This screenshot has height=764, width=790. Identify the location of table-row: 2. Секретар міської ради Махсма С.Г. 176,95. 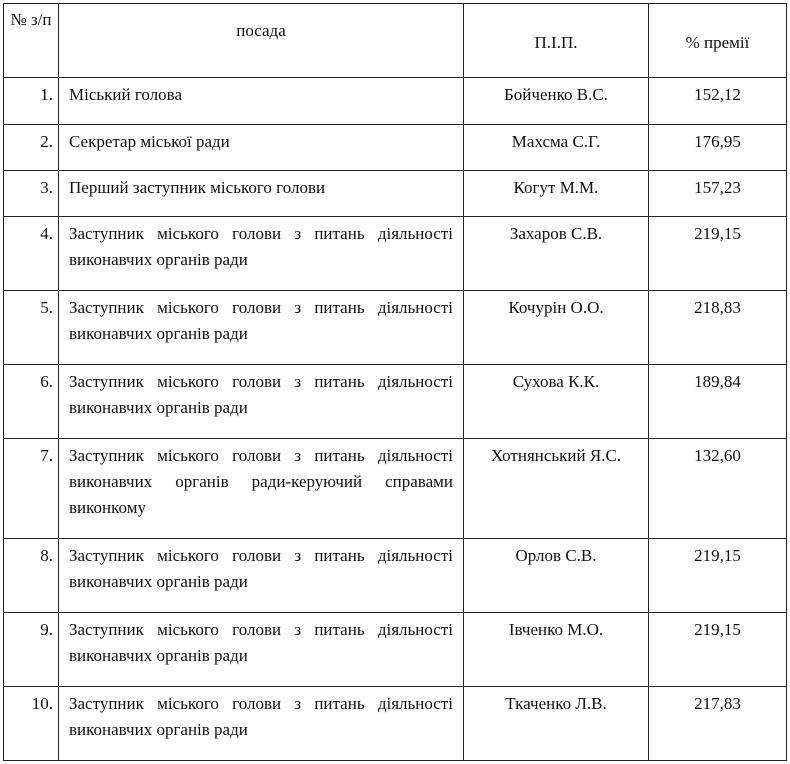
(395, 147).